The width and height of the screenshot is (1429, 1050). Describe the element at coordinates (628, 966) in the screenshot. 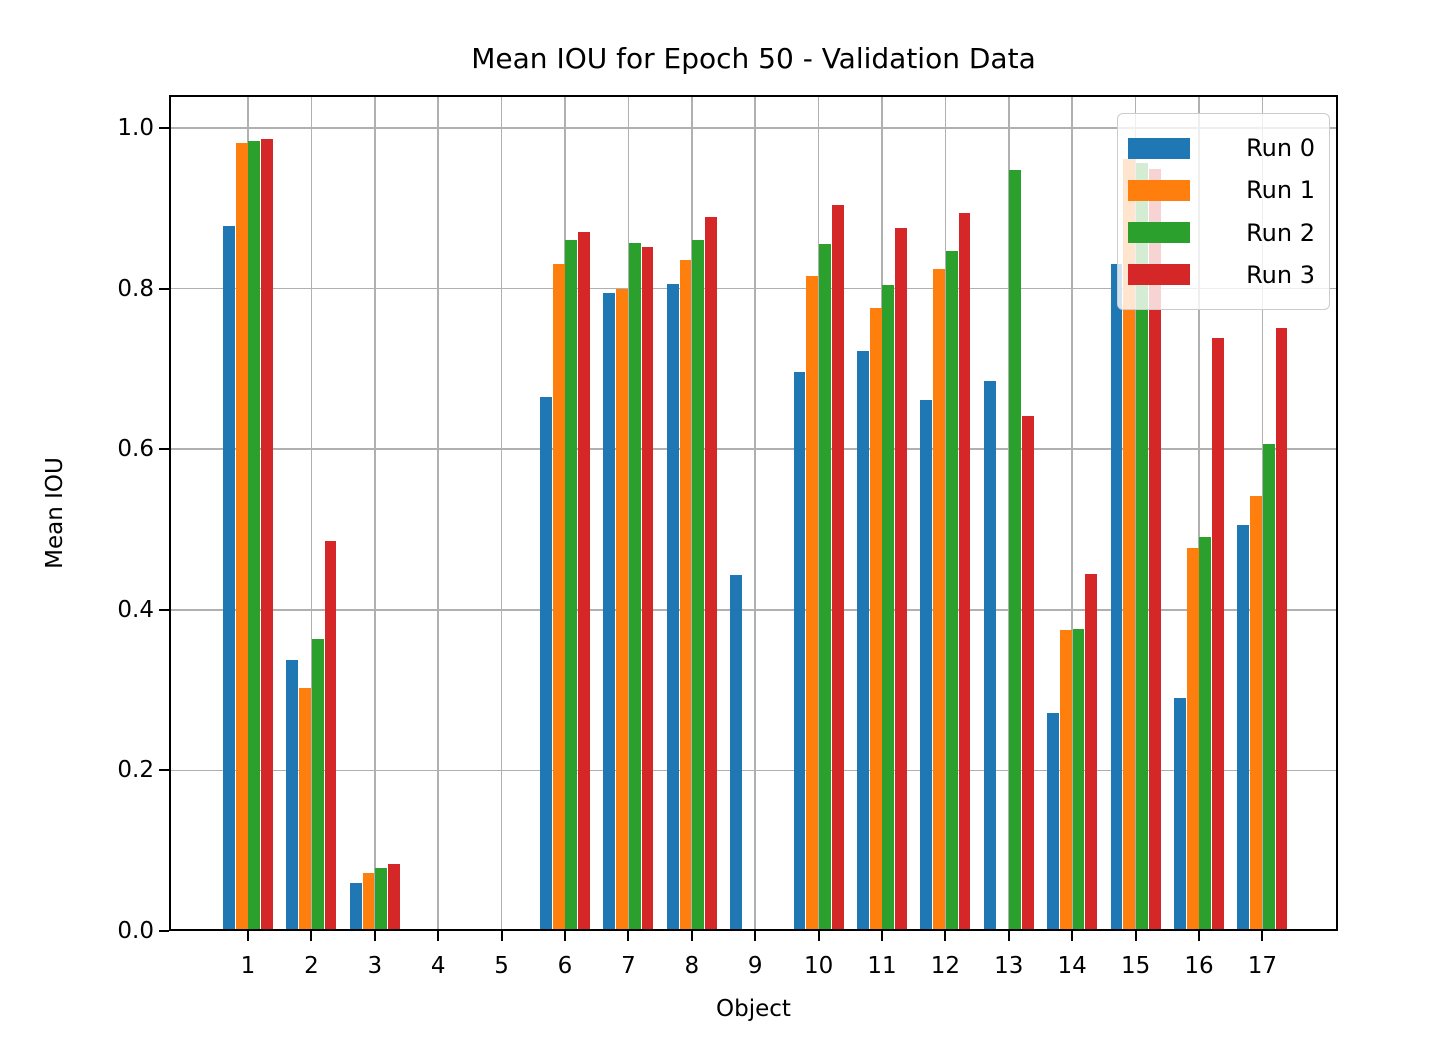

I see `x-tick-label: 7` at that location.